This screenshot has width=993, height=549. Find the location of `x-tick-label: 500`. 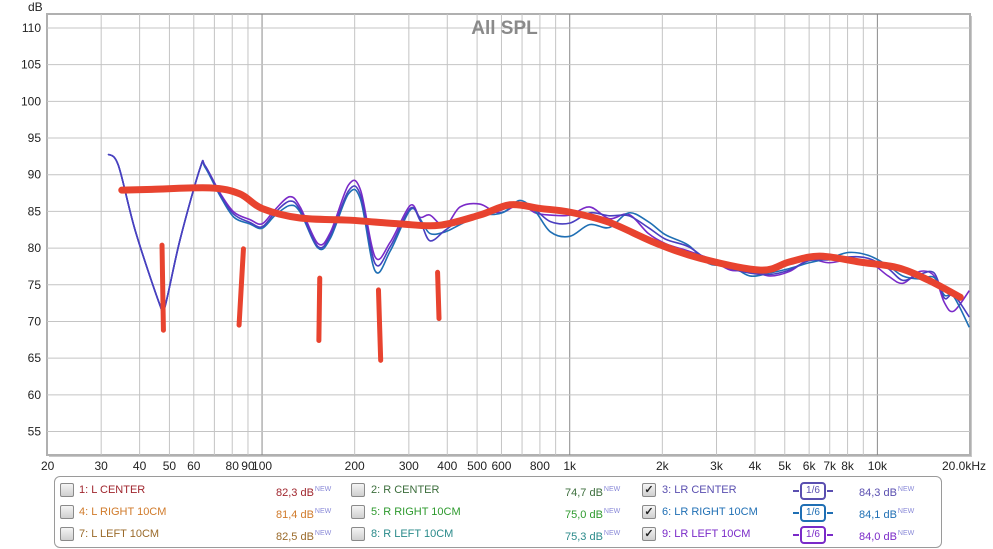

x-tick-label: 500 is located at coordinates (477, 464).